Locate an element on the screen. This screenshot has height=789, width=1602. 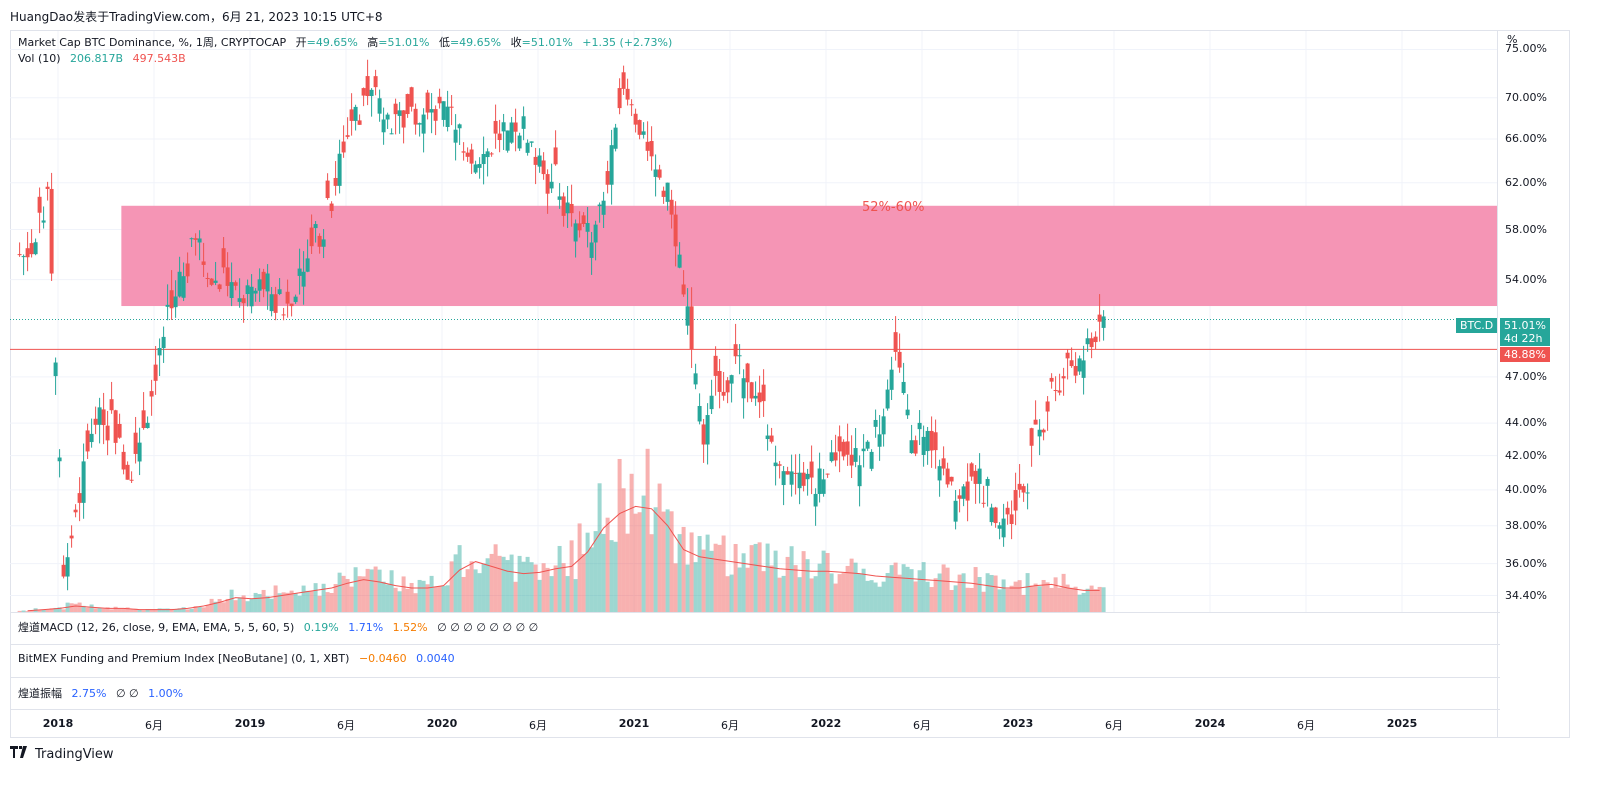
pane-separator is located at coordinates (755, 644).